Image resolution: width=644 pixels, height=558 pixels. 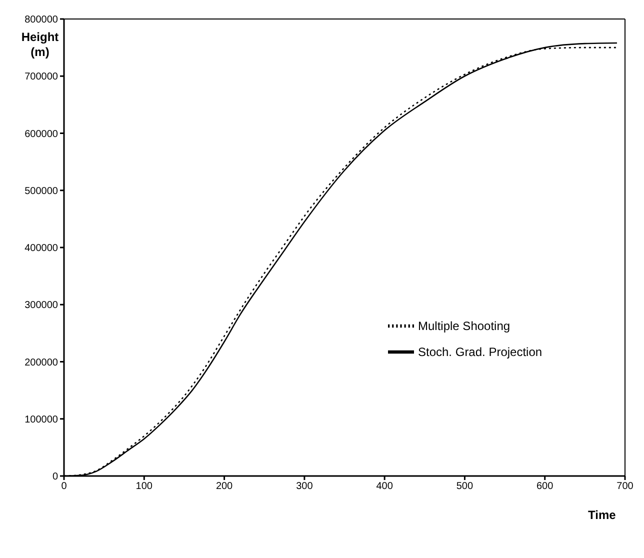 What do you see at coordinates (465, 486) in the screenshot?
I see `x-tick-label: 500` at bounding box center [465, 486].